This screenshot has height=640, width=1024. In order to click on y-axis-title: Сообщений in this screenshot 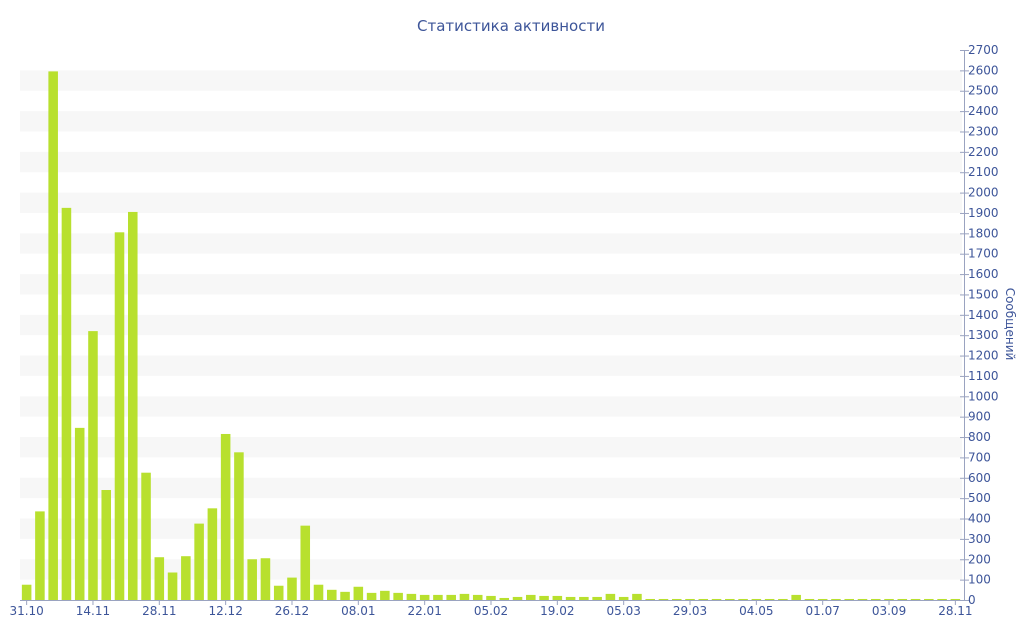, I will do `click(1010, 324)`.